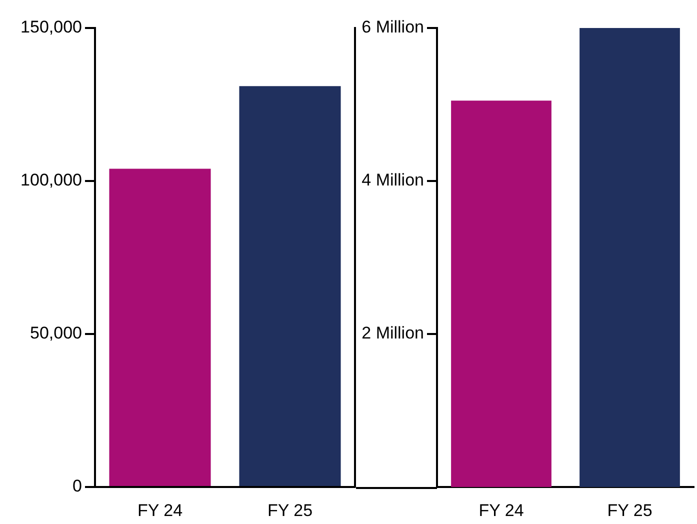 This screenshot has width=697, height=524. I want to click on y-tick-label: 100,000, so click(51, 180).